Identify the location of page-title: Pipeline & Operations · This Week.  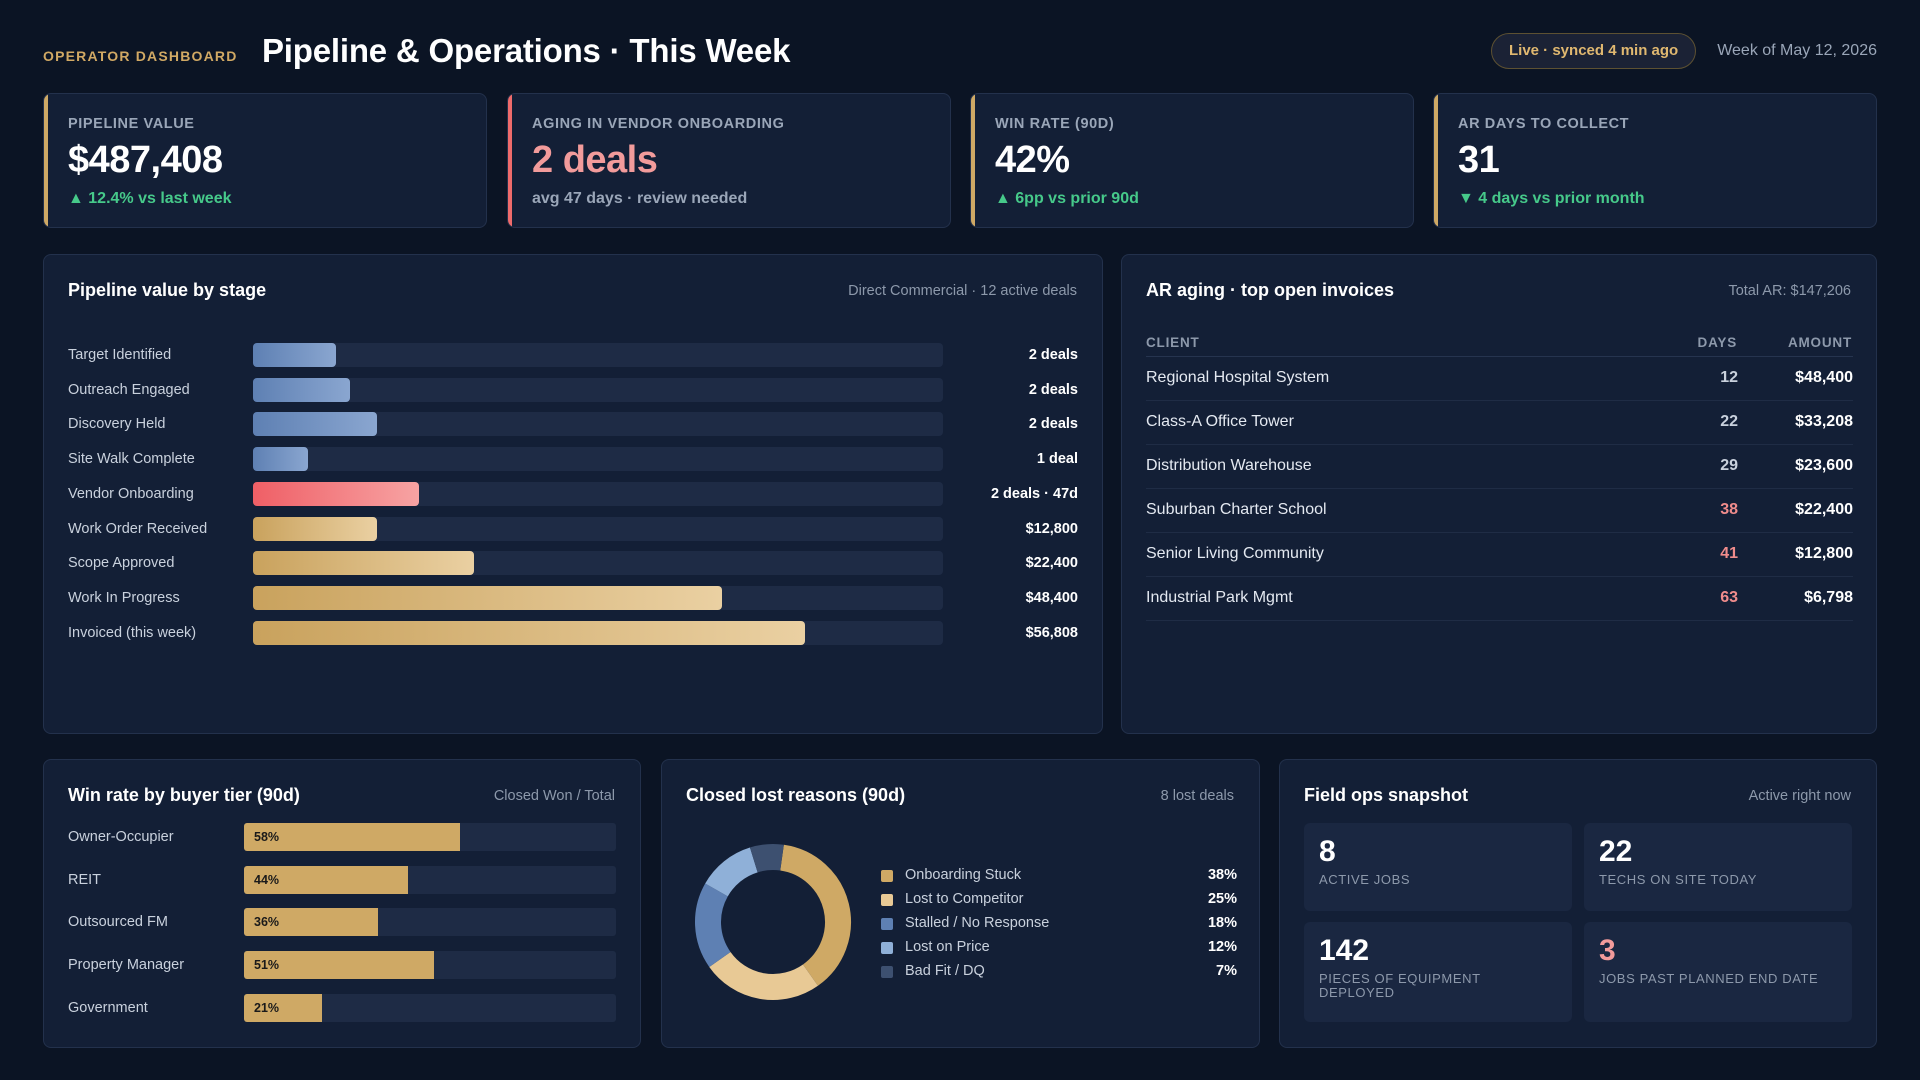
(526, 50).